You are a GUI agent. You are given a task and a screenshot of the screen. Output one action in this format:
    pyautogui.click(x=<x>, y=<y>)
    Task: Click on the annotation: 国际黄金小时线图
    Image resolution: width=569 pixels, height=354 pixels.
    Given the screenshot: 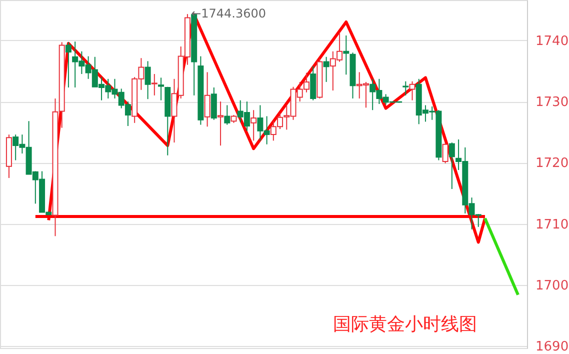 What is the action you would take?
    pyautogui.click(x=405, y=324)
    